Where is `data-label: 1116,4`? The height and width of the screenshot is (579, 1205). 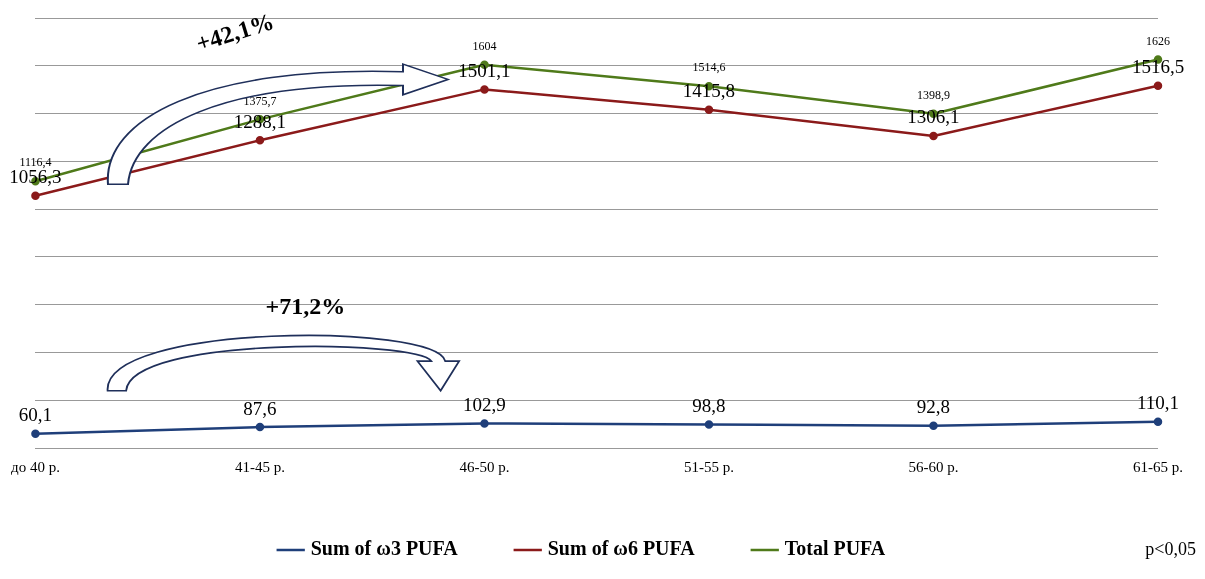
data-label: 1116,4 is located at coordinates (35, 162).